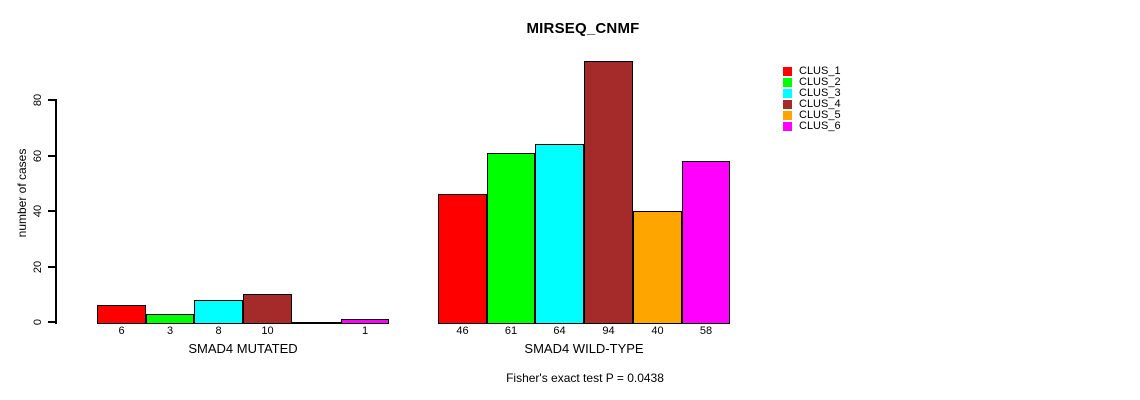 This screenshot has height=400, width=1140. I want to click on bar-value-label: 6, so click(121, 331).